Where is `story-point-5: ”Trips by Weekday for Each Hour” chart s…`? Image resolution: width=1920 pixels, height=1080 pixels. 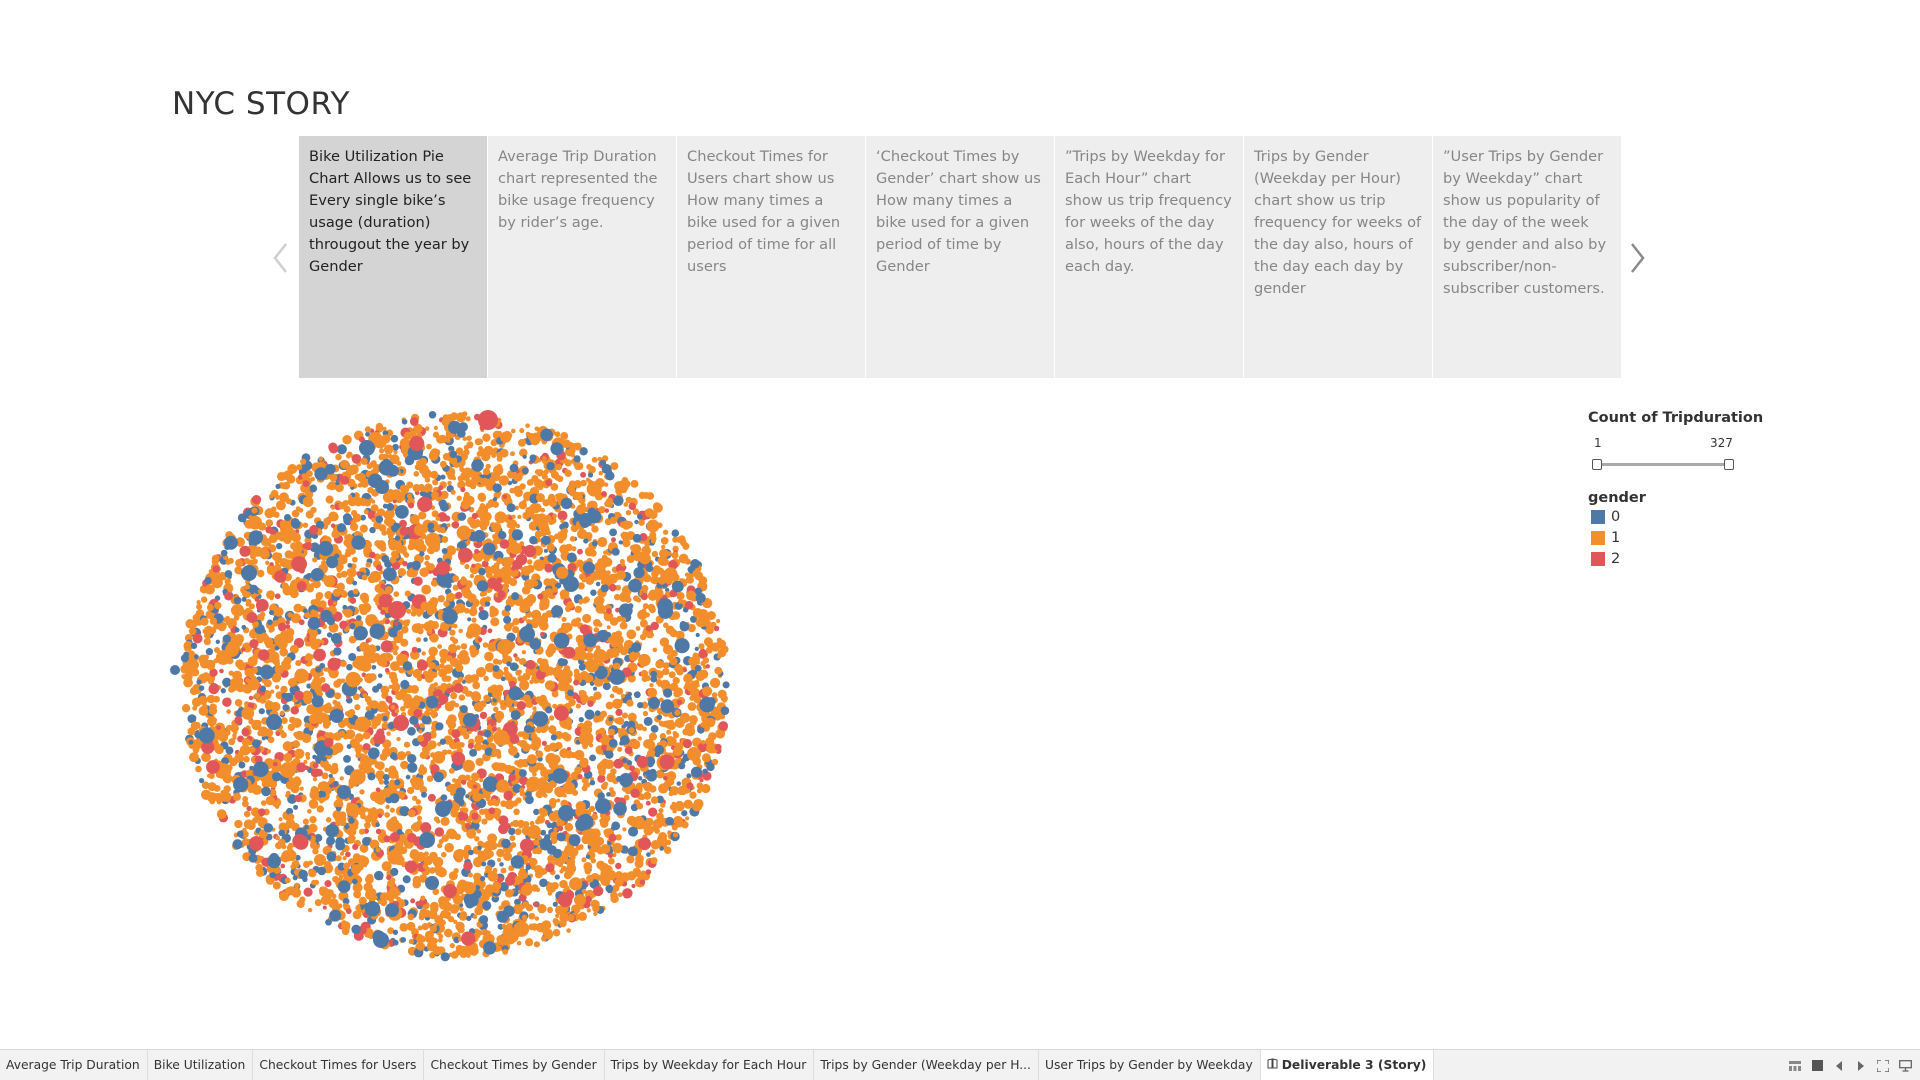
story-point-5: ”Trips by Weekday for Each Hour” chart s… is located at coordinates (1149, 257).